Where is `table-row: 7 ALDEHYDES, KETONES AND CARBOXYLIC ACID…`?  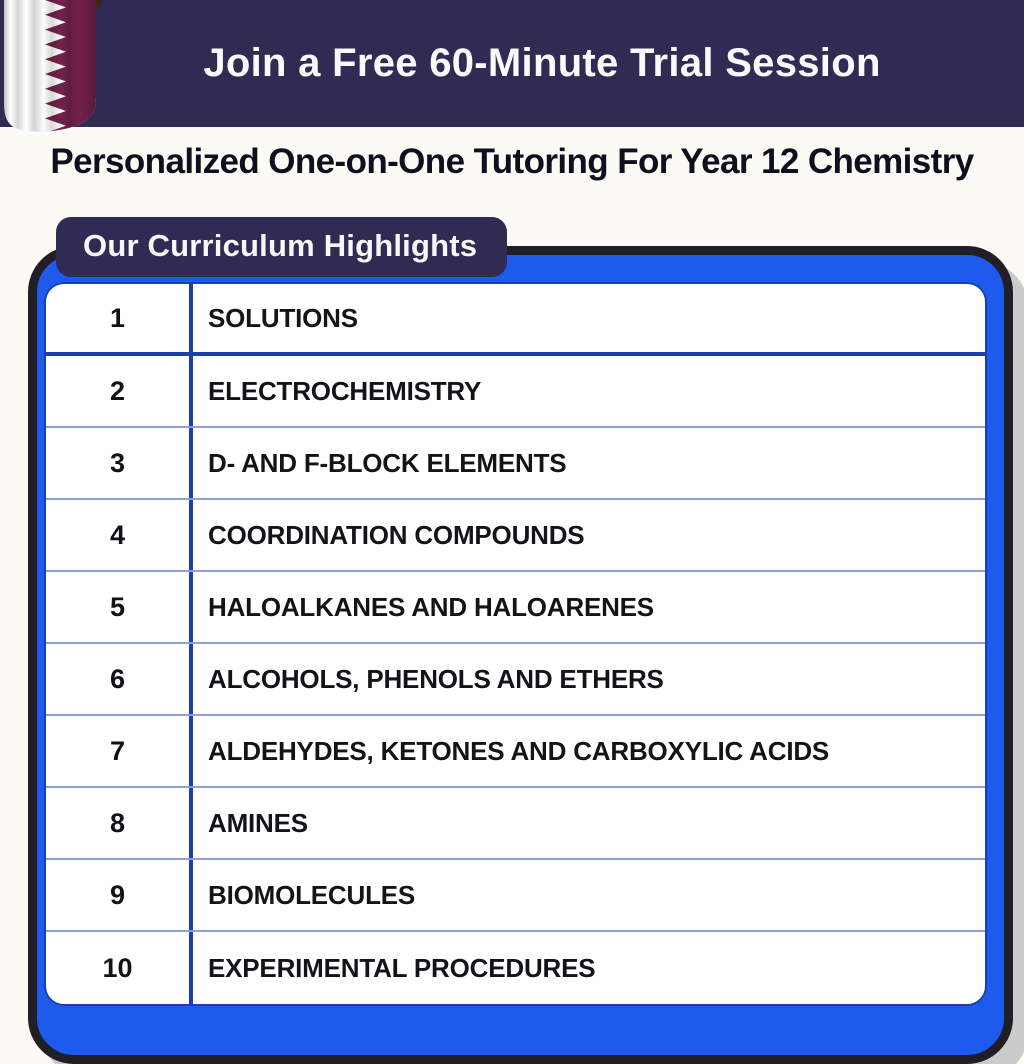
table-row: 7 ALDEHYDES, KETONES AND CARBOXYLIC ACID… is located at coordinates (515, 752).